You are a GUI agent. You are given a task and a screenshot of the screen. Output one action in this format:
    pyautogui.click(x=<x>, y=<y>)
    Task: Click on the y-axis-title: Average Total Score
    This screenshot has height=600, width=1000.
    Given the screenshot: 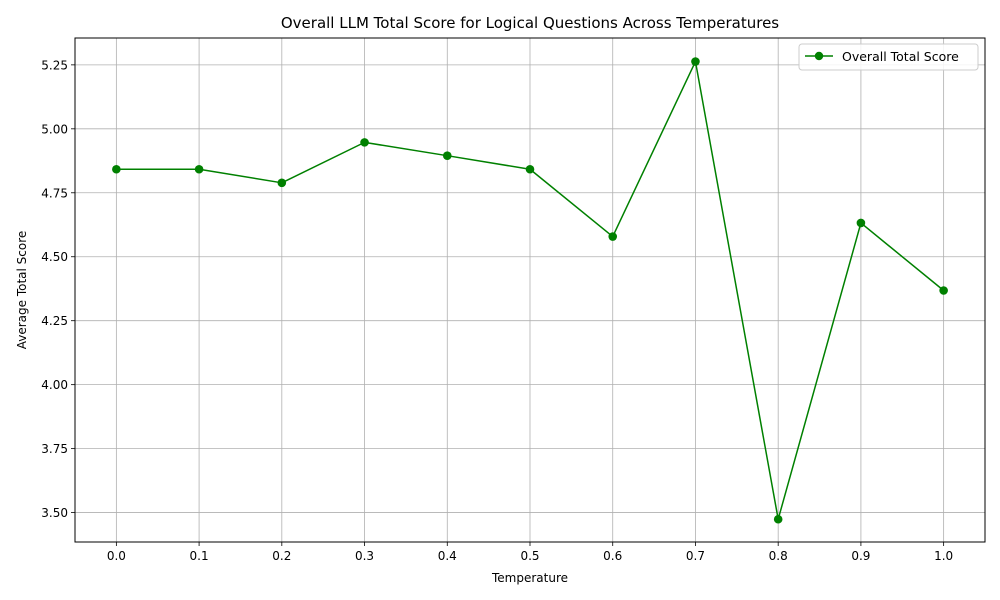 What is the action you would take?
    pyautogui.click(x=22, y=290)
    